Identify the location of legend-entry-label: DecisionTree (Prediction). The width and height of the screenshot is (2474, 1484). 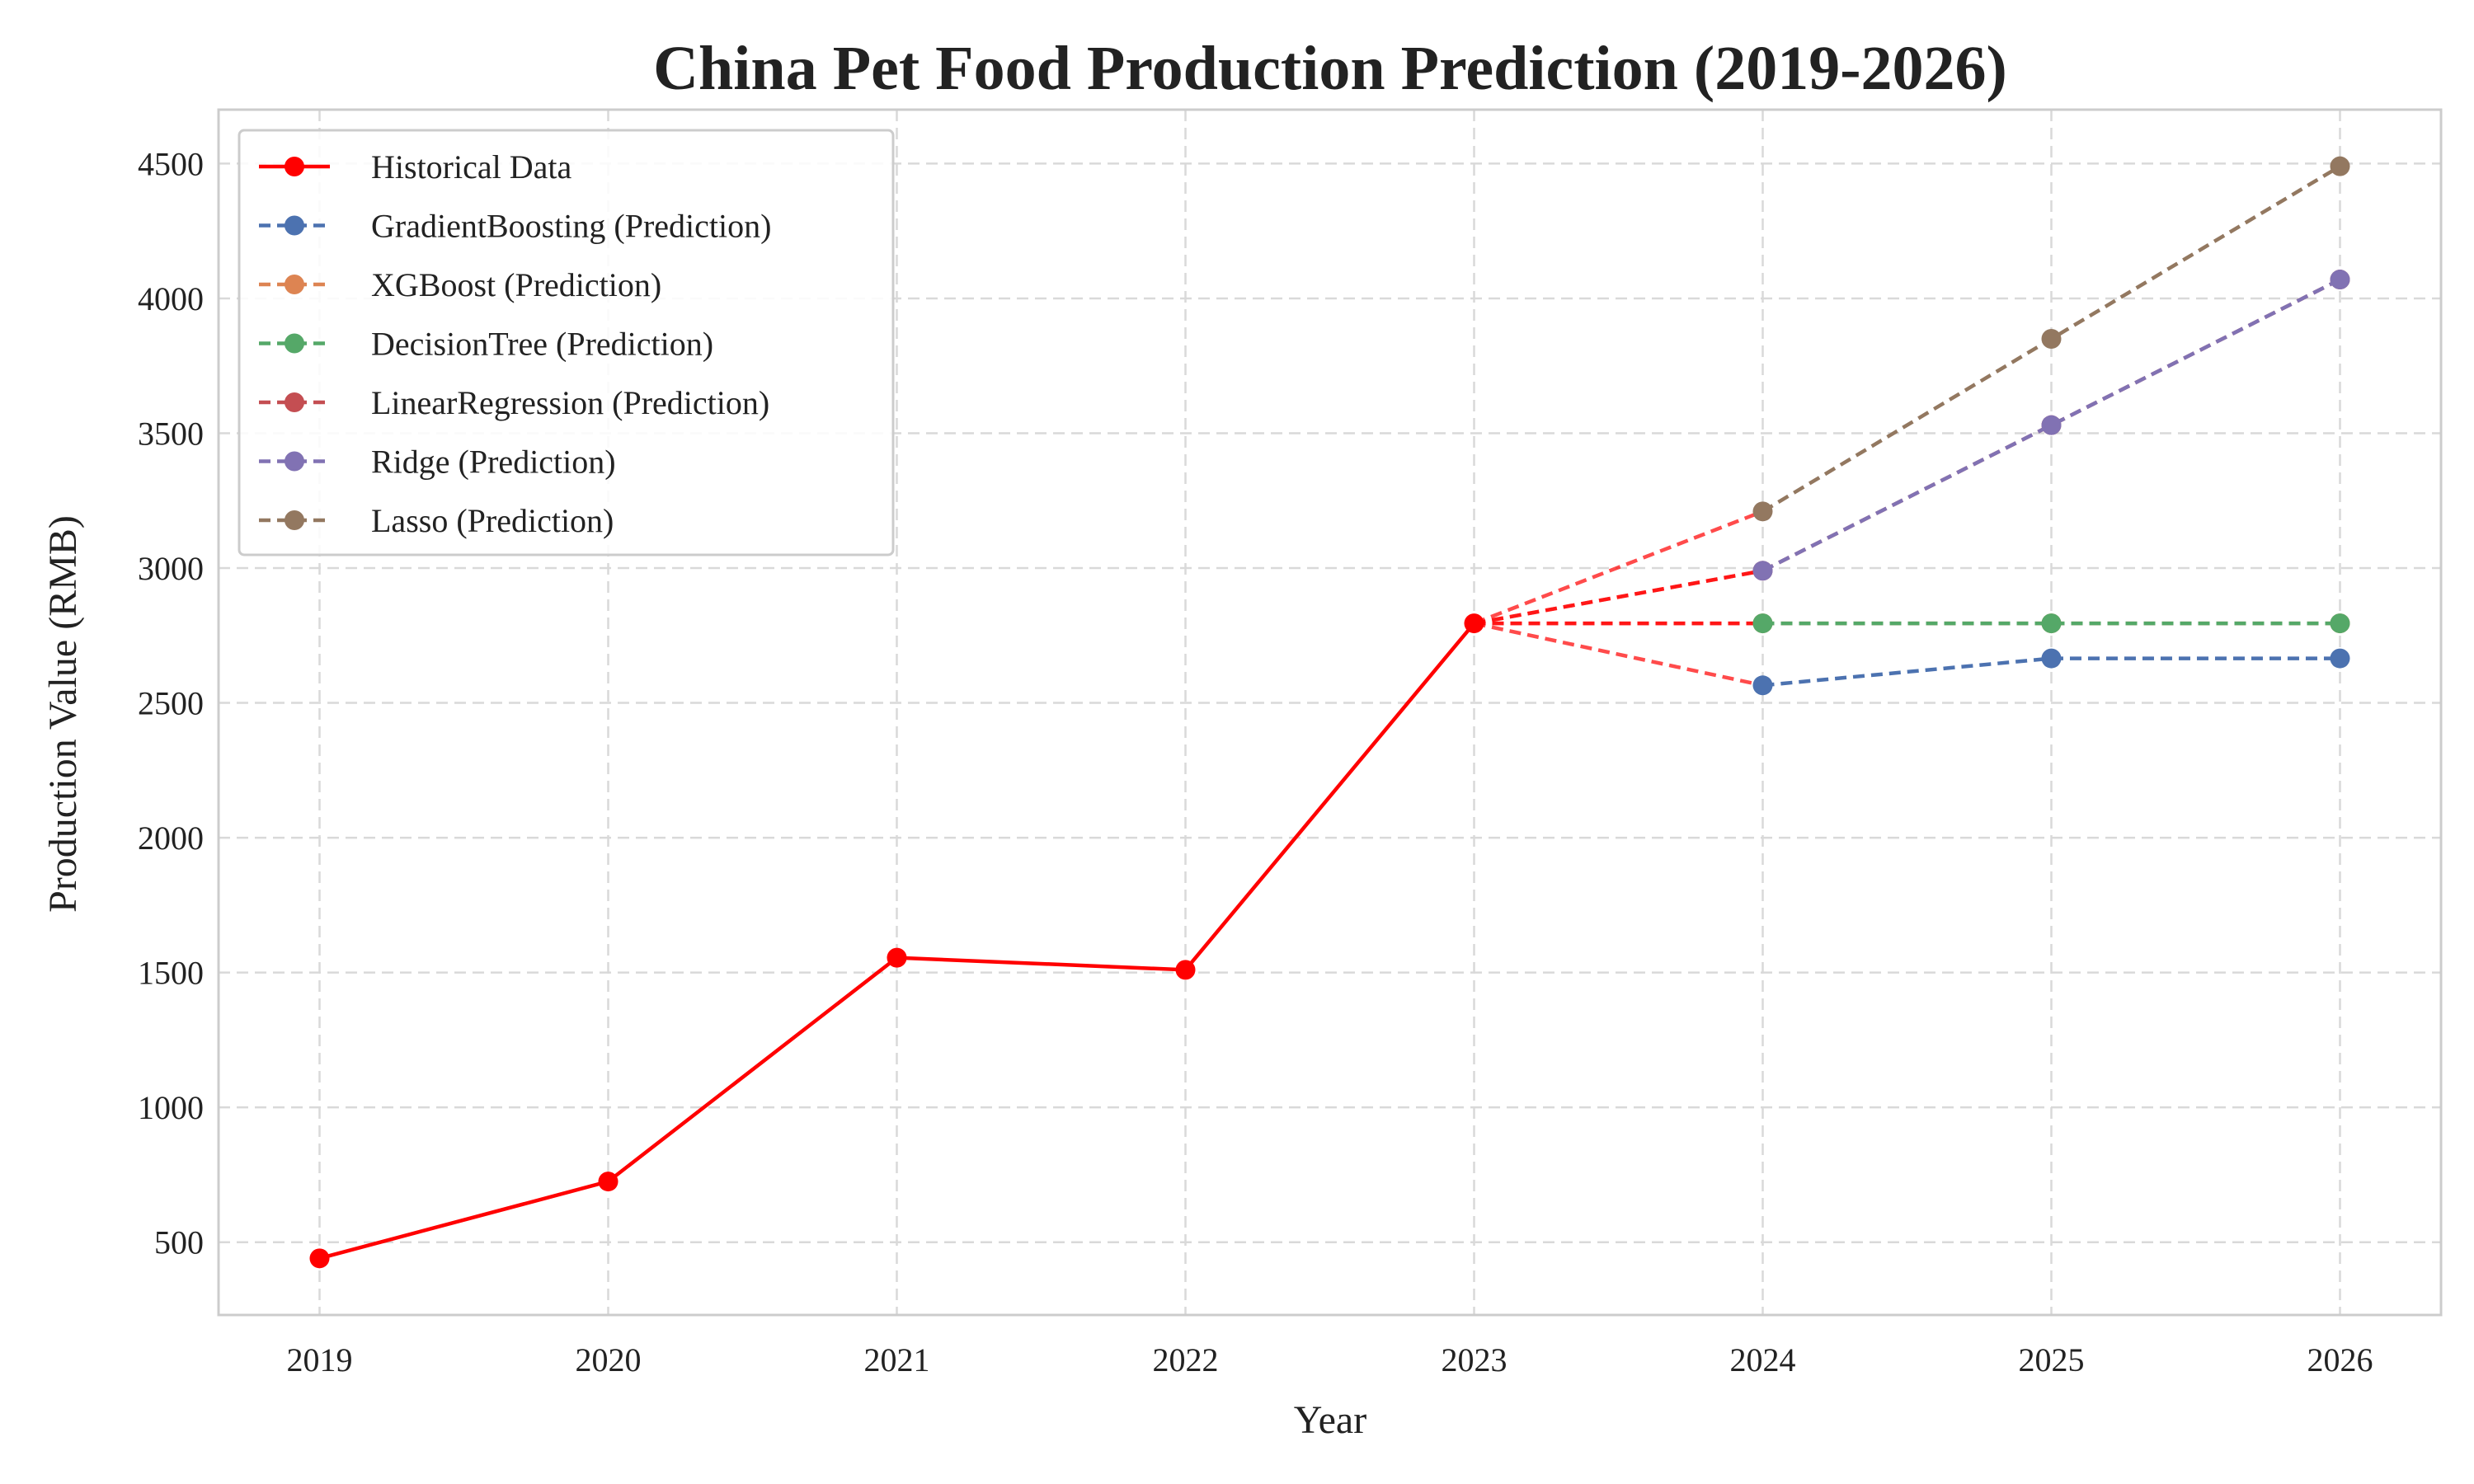
(542, 344).